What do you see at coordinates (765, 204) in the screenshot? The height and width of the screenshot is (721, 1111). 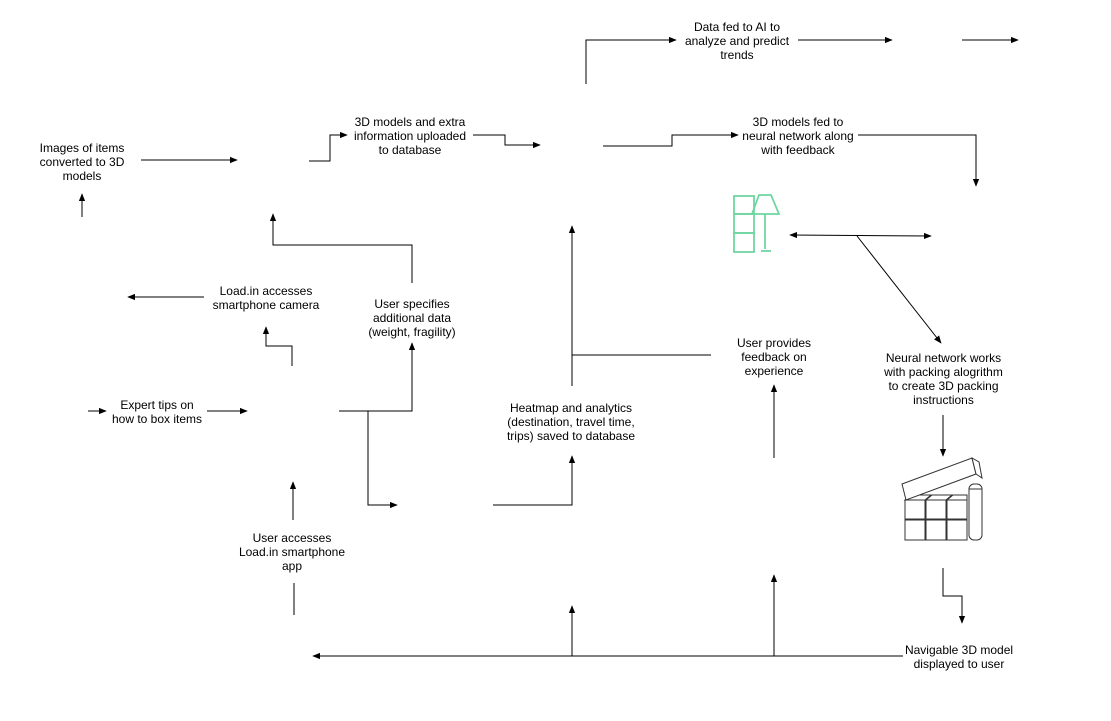 I see `lamp-shade` at bounding box center [765, 204].